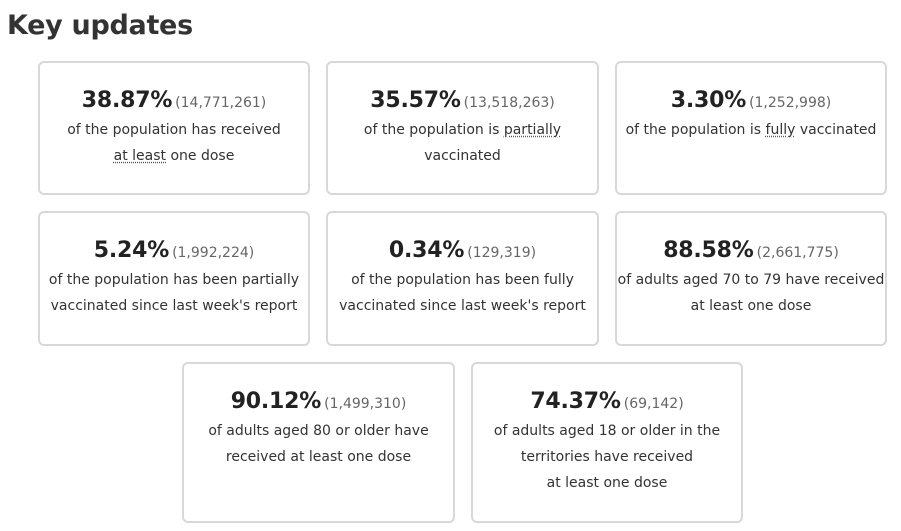 The height and width of the screenshot is (531, 901). Describe the element at coordinates (221, 103) in the screenshot. I see `stat-count: (14,771,261)` at that location.